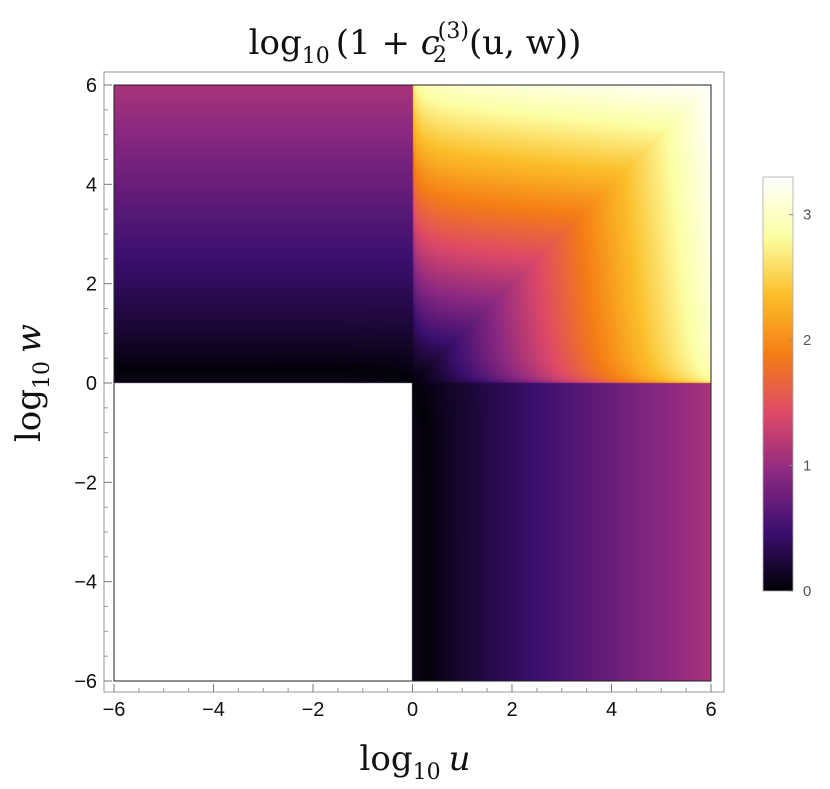 This screenshot has height=789, width=830. What do you see at coordinates (85, 583) in the screenshot?
I see `y-tick-label: −4` at bounding box center [85, 583].